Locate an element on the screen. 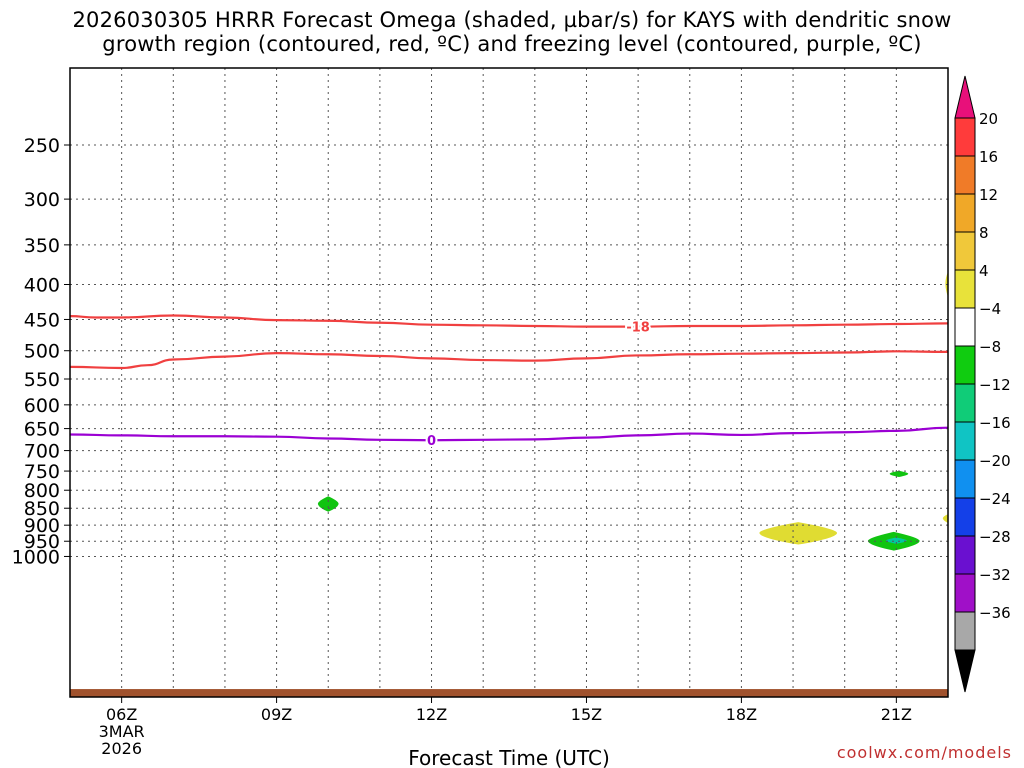  x-tick-sublabel-6-0: 3MAR is located at coordinates (122, 731).